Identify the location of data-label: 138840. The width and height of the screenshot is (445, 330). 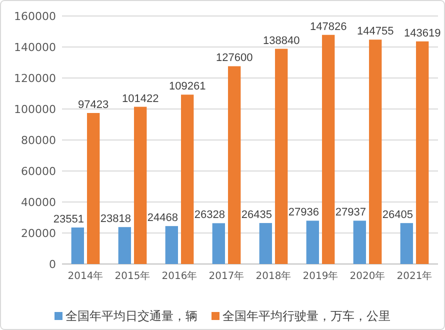
(281, 40).